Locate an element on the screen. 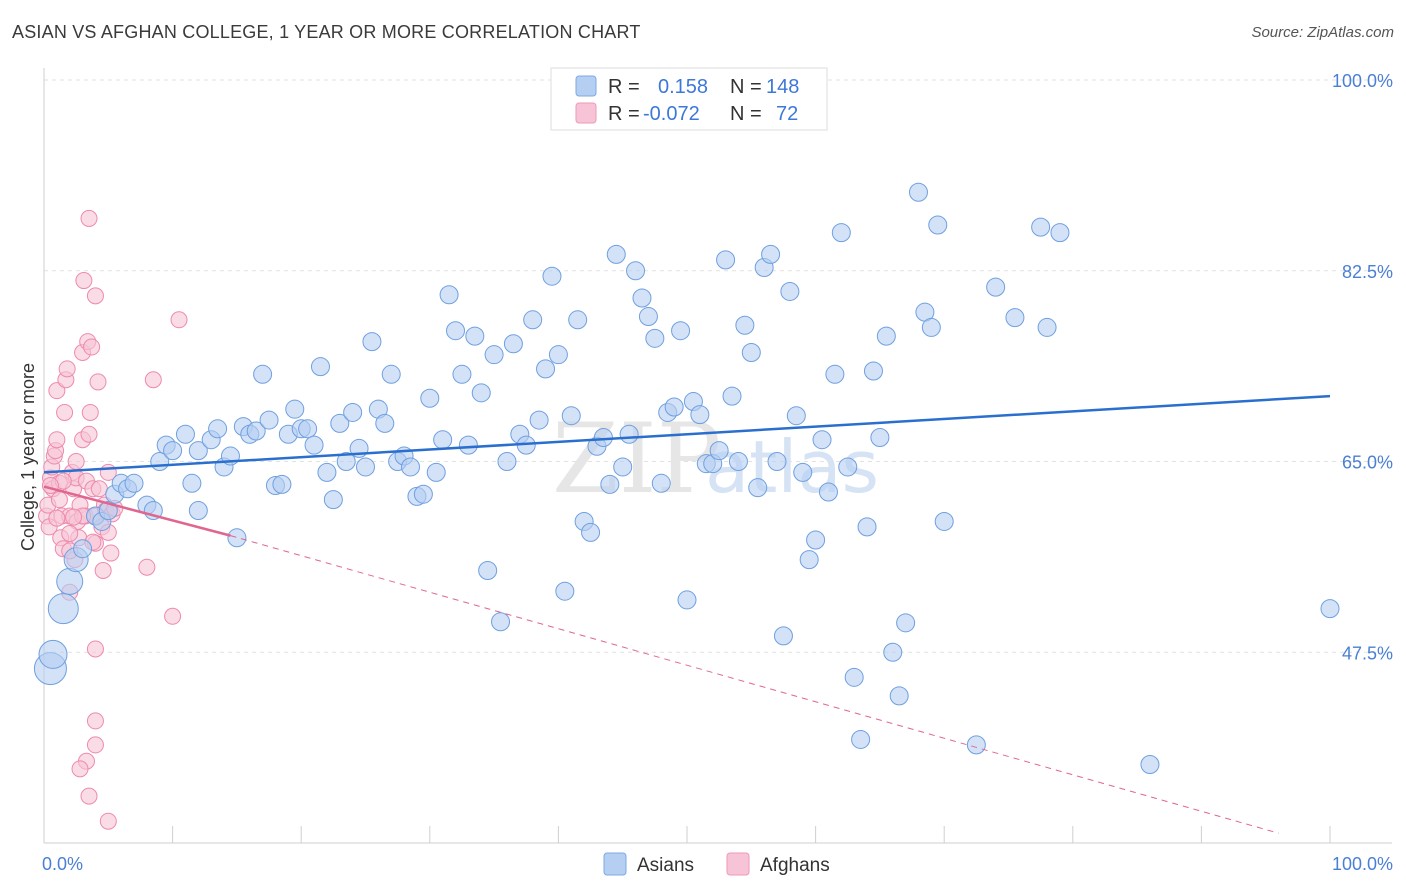  y-axis-title: College, 1 year or more is located at coordinates (28, 457).